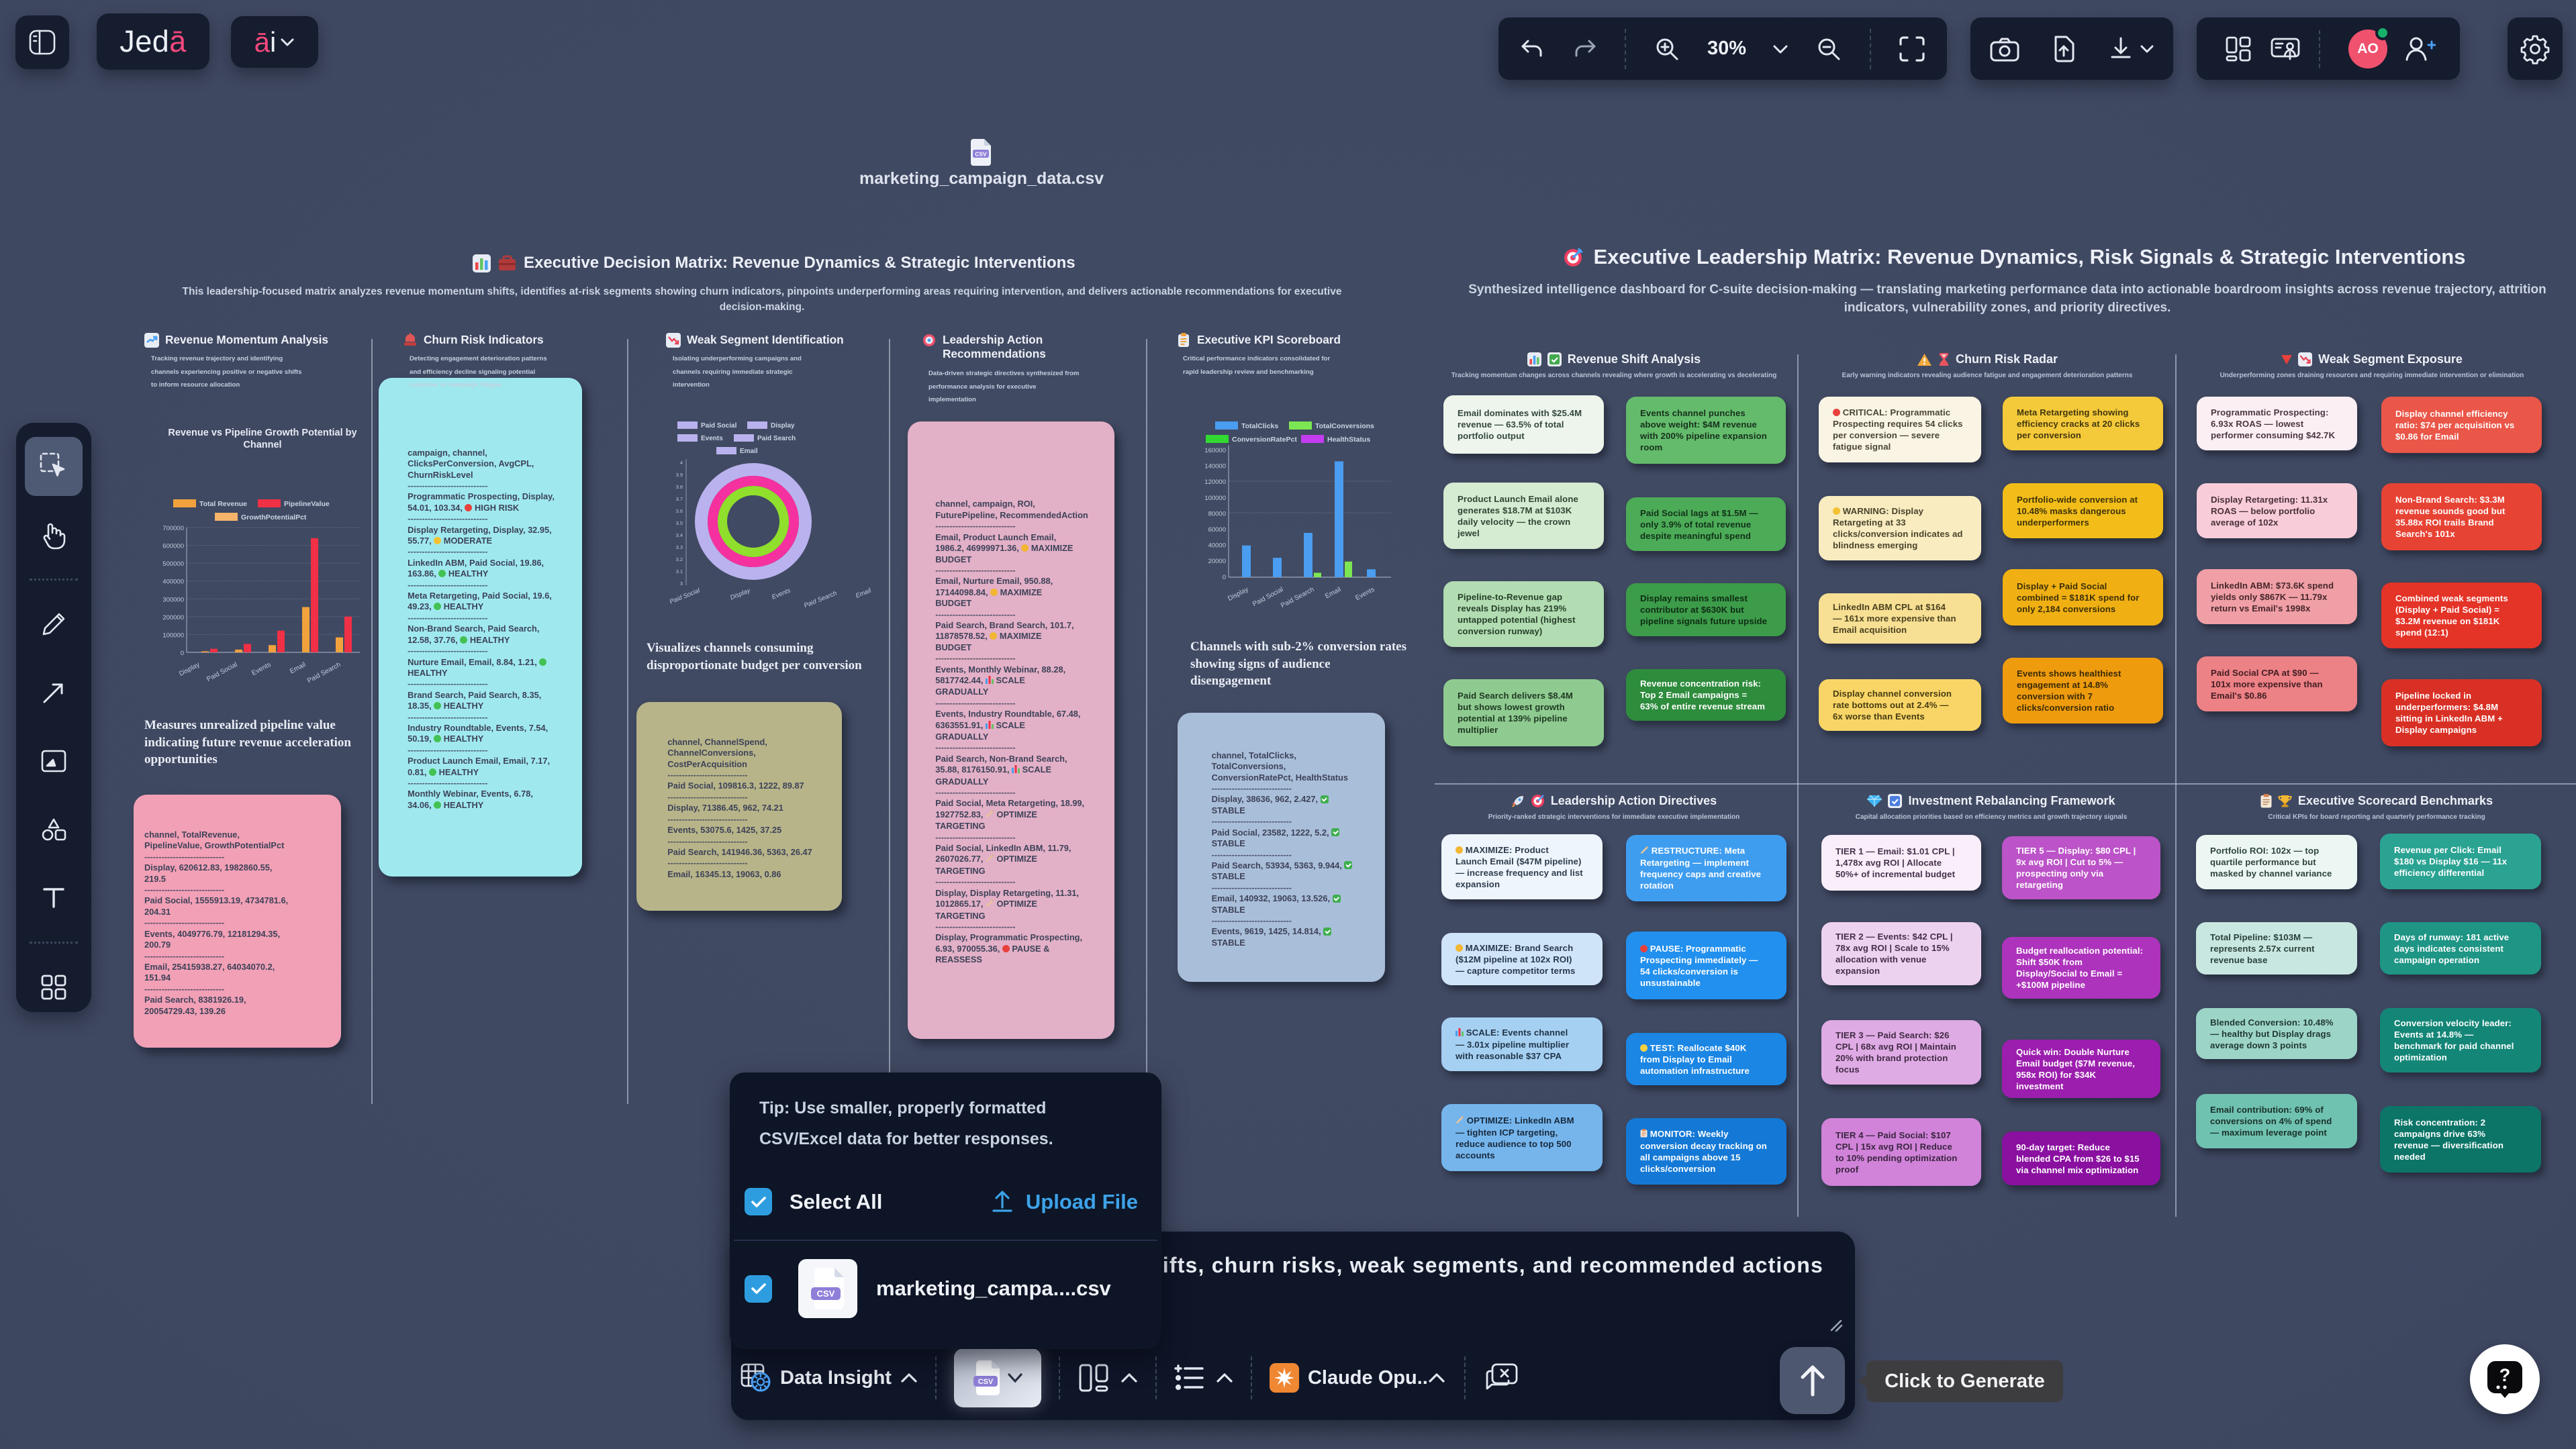 This screenshot has height=1449, width=2576. Describe the element at coordinates (679, 571) in the screenshot. I see `svg-text: 3.1` at that location.